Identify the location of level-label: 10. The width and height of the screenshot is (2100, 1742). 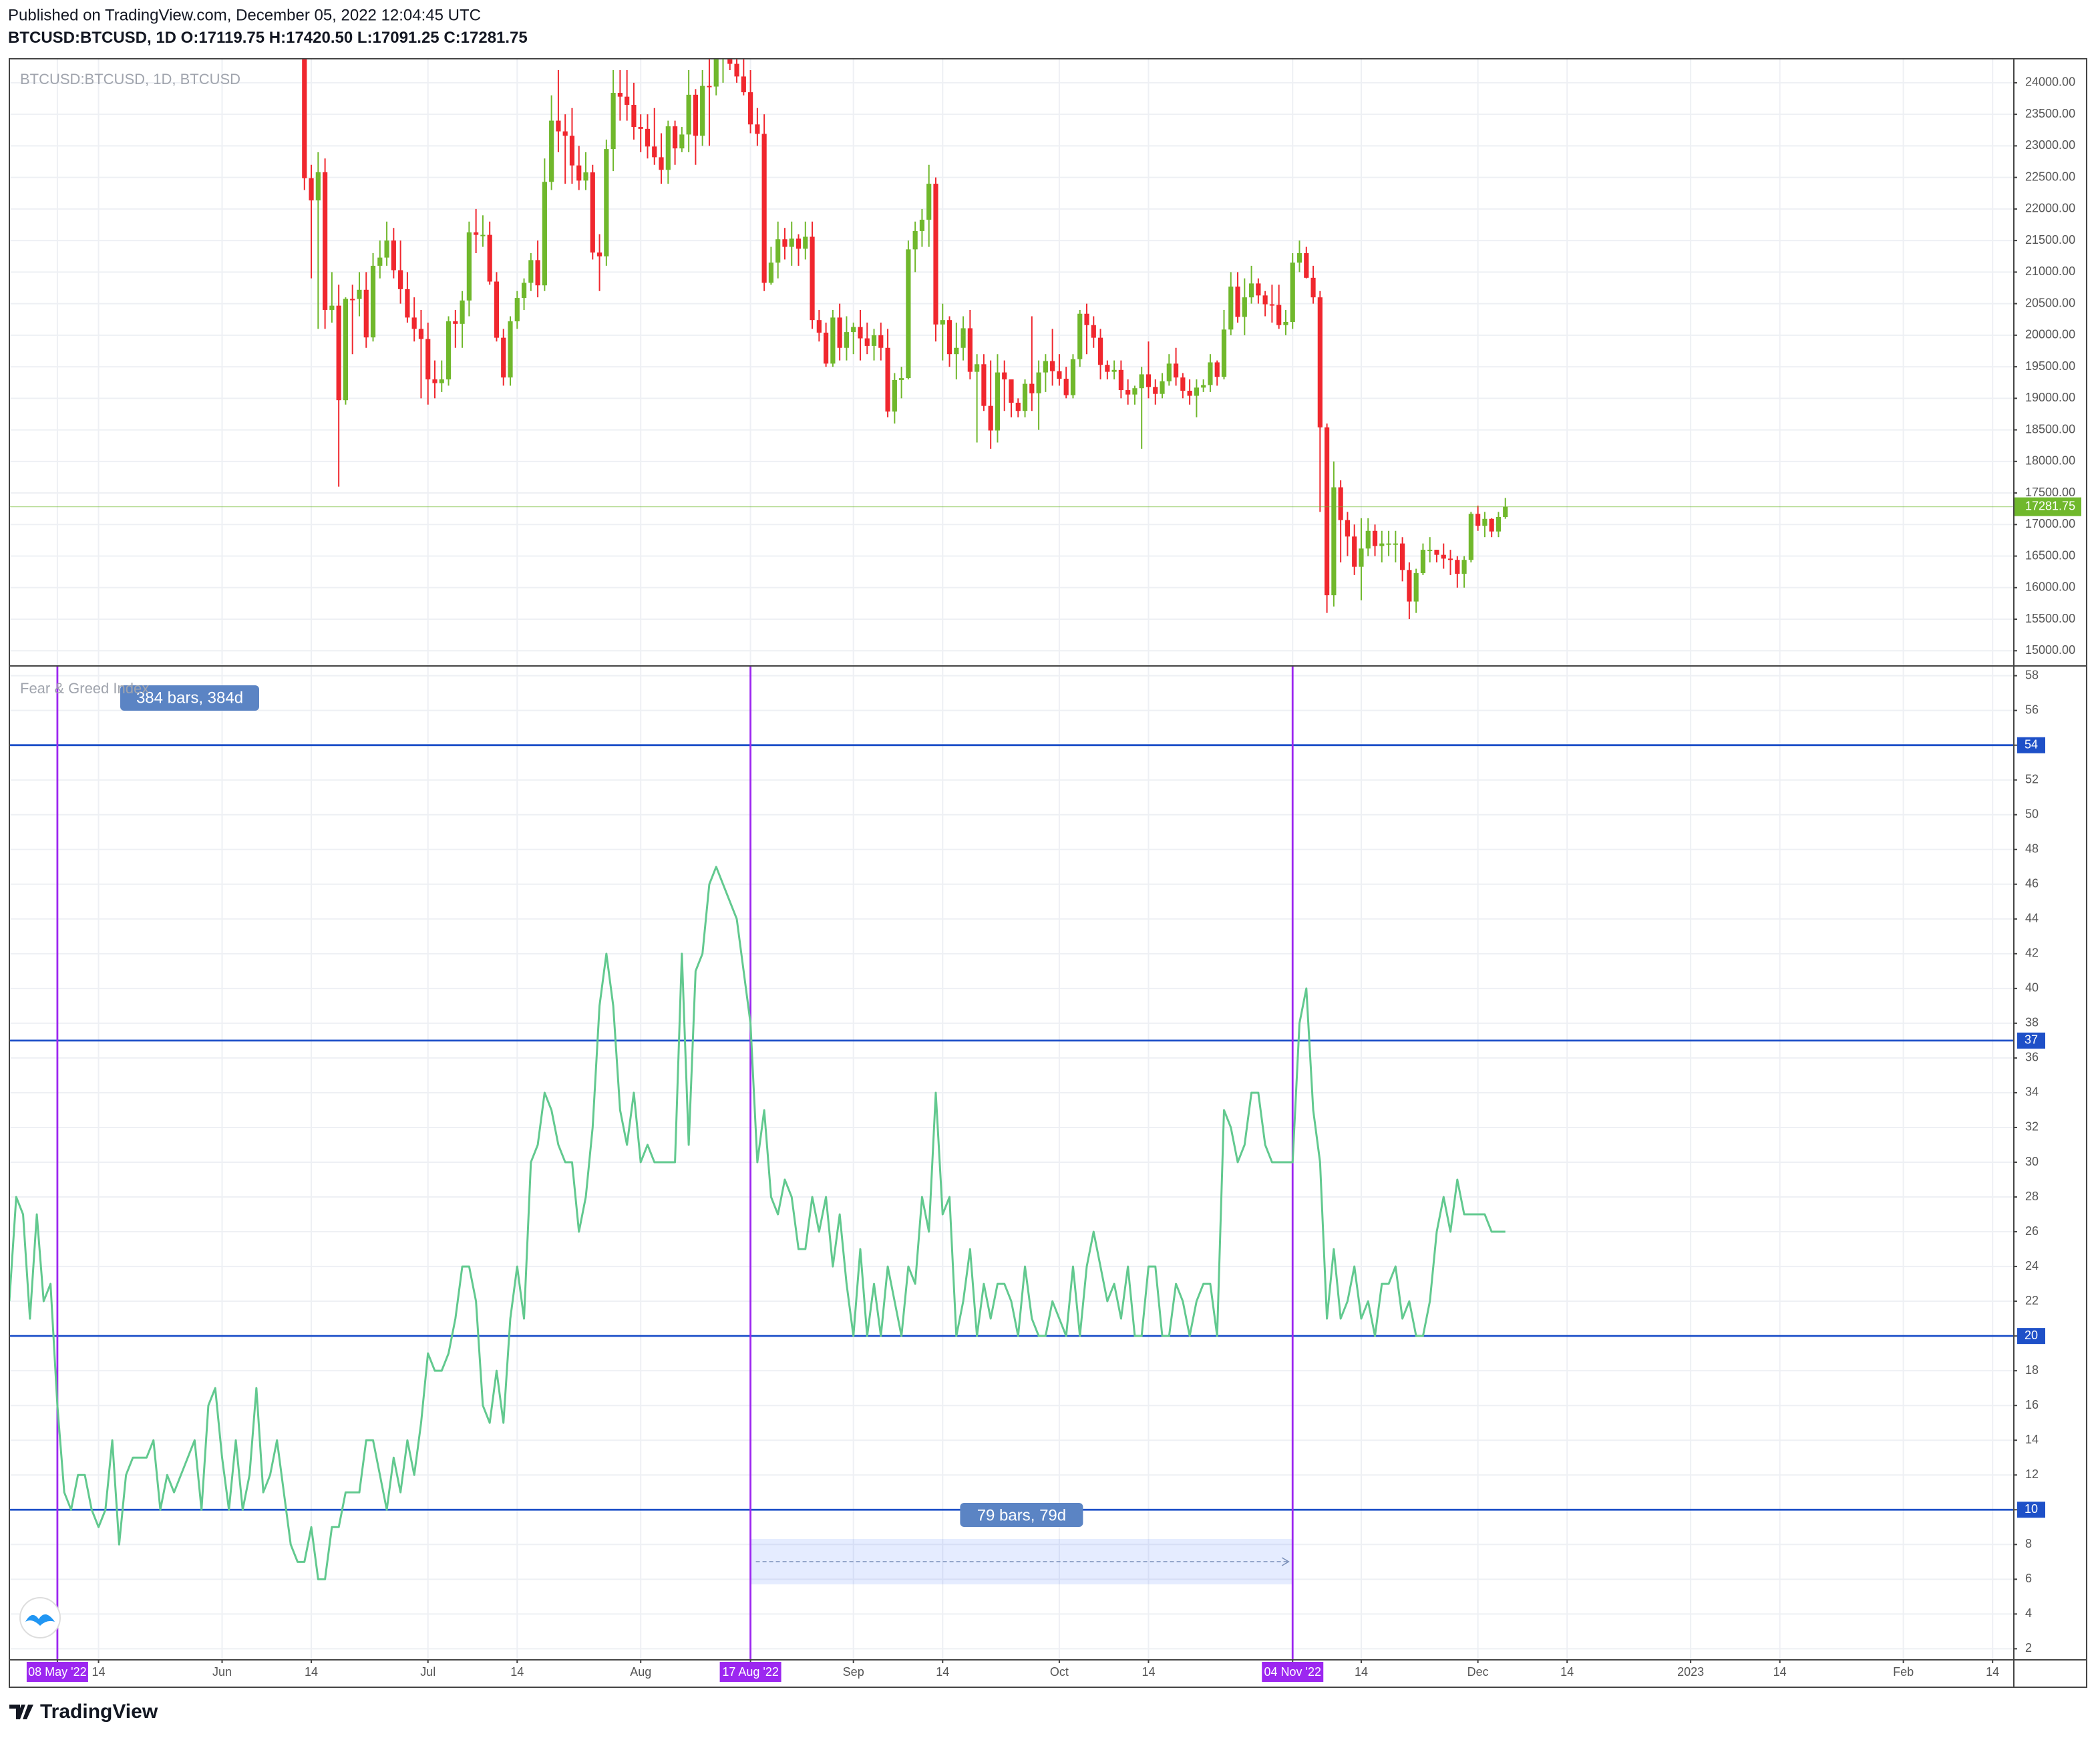
(2031, 1509).